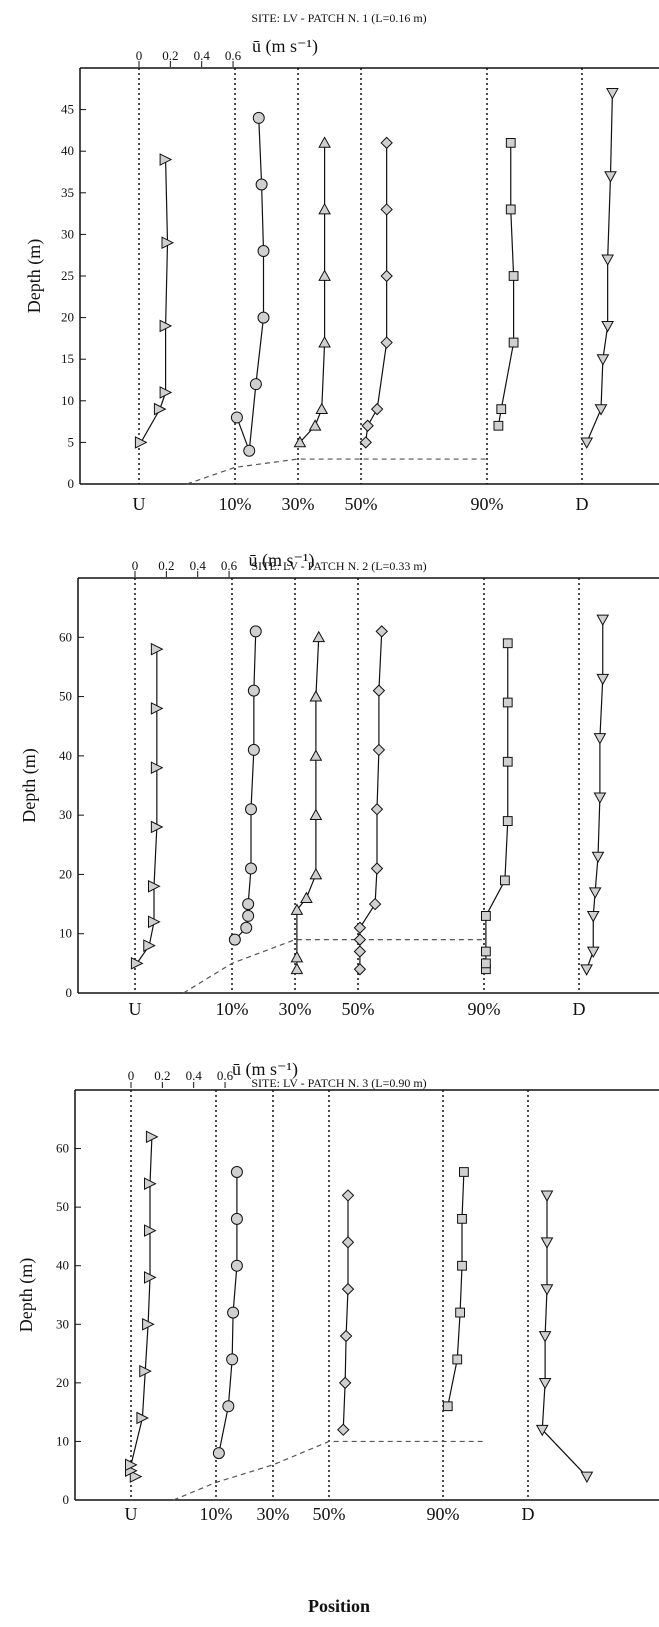 The height and width of the screenshot is (1627, 659). Describe the element at coordinates (329, 1514) in the screenshot. I see `position-label: 50%` at that location.